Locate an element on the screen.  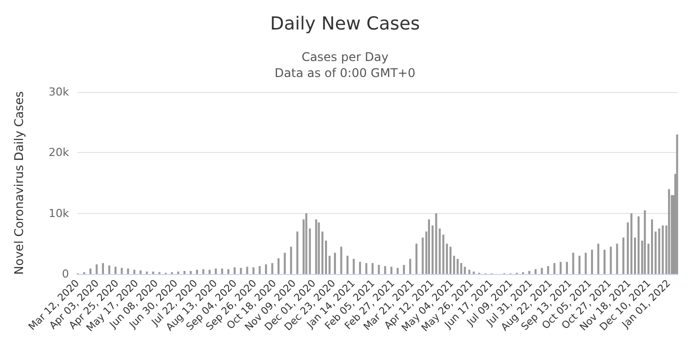
y-tick-label: 20k is located at coordinates (59, 153).